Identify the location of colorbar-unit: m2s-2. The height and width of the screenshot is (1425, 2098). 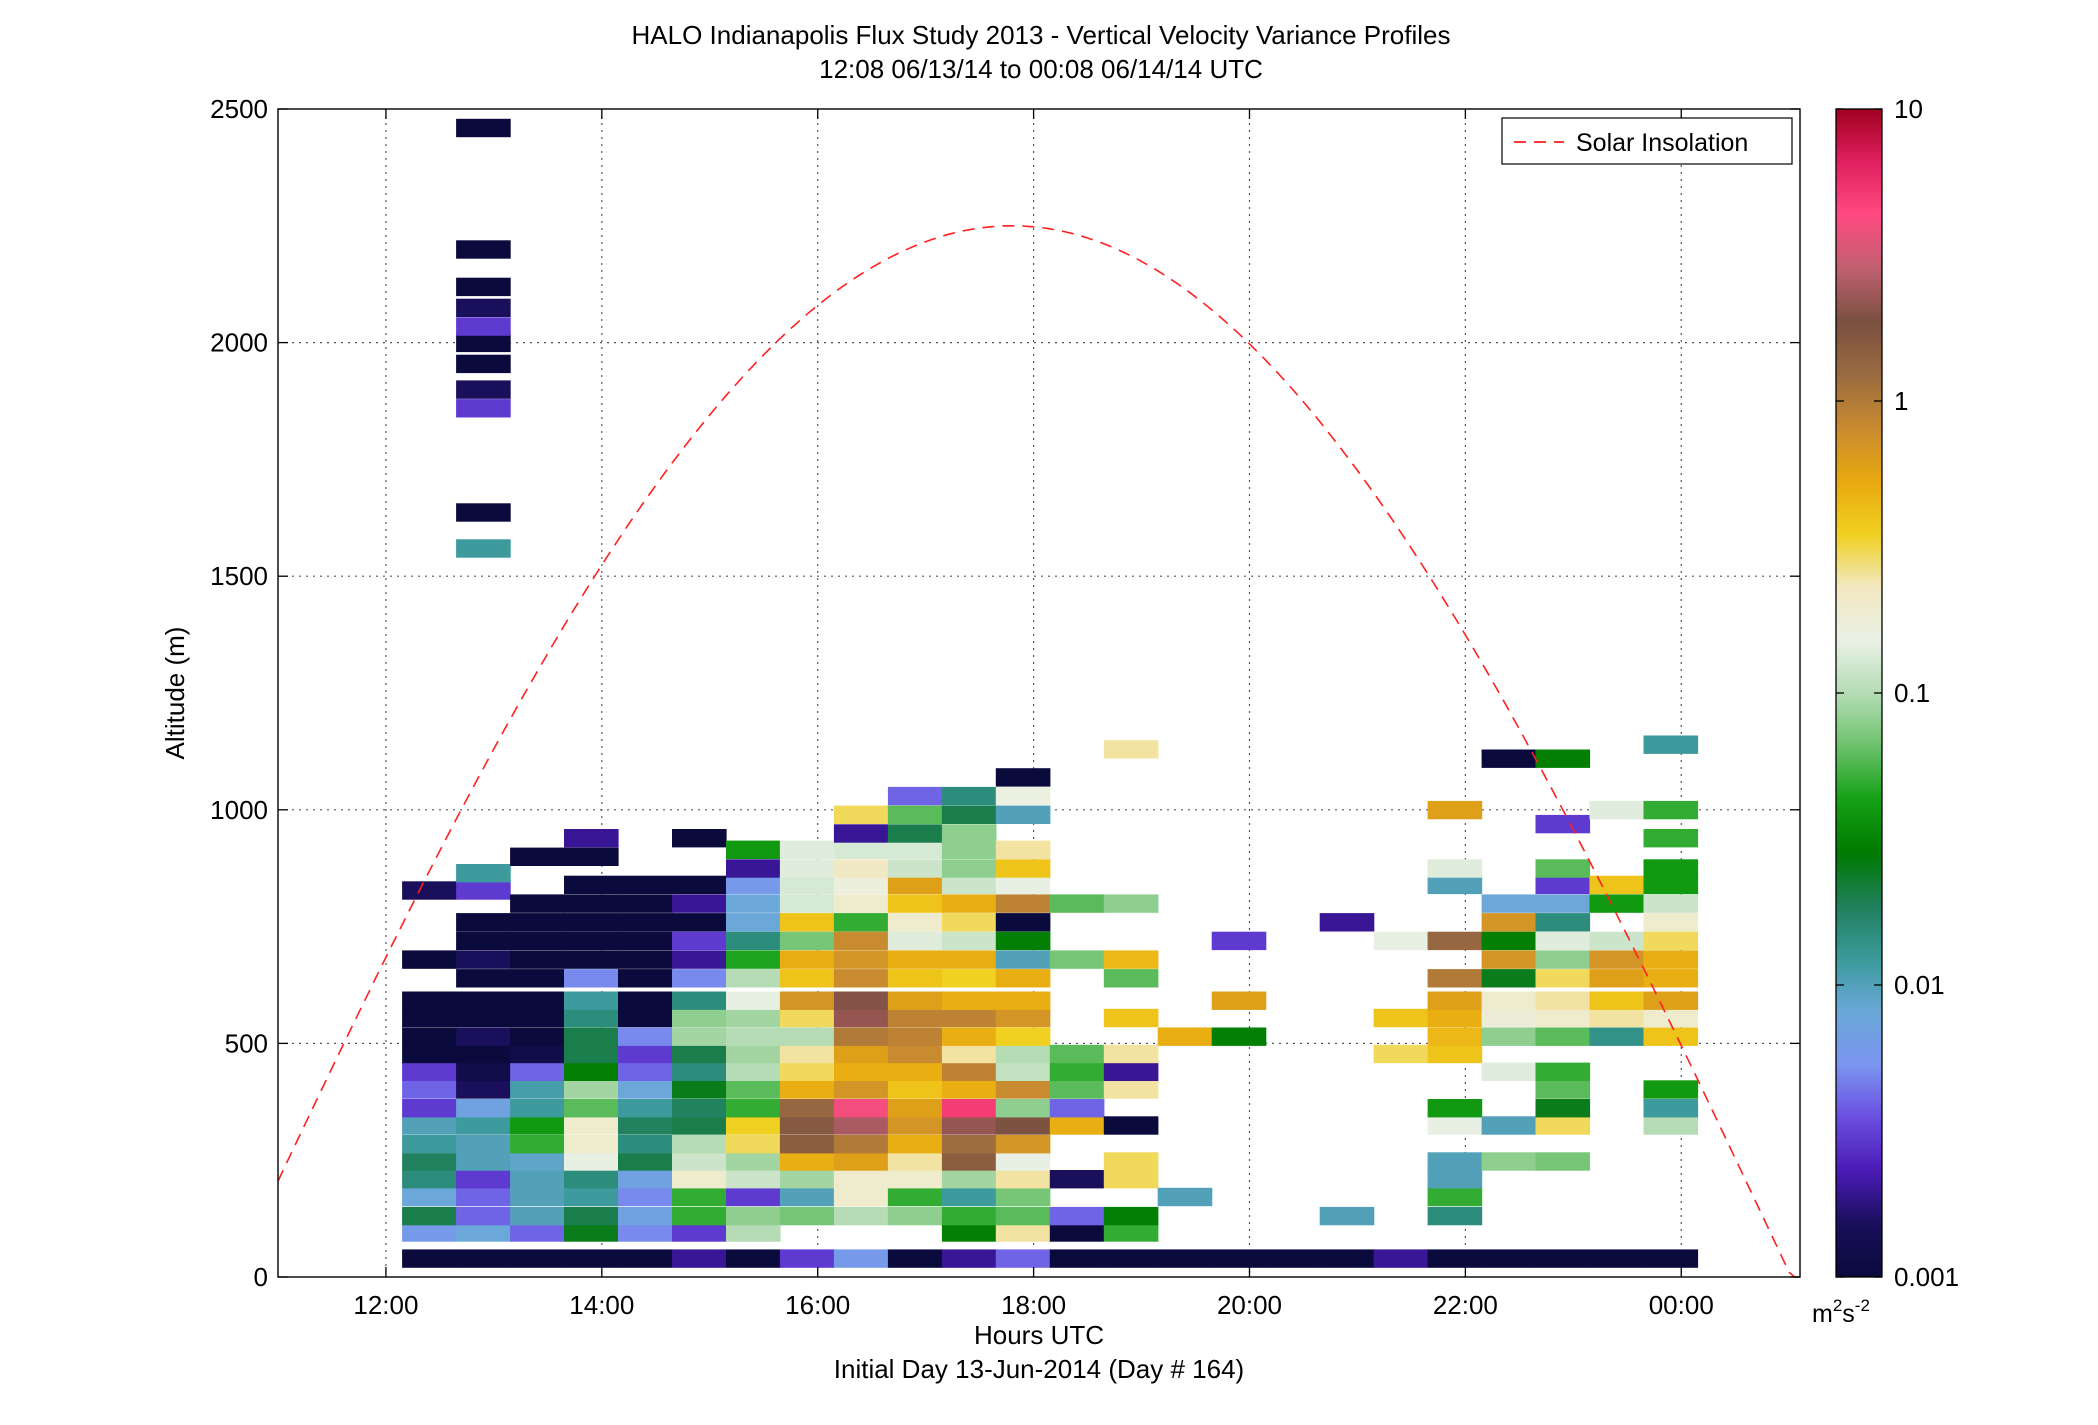
(1841, 1312).